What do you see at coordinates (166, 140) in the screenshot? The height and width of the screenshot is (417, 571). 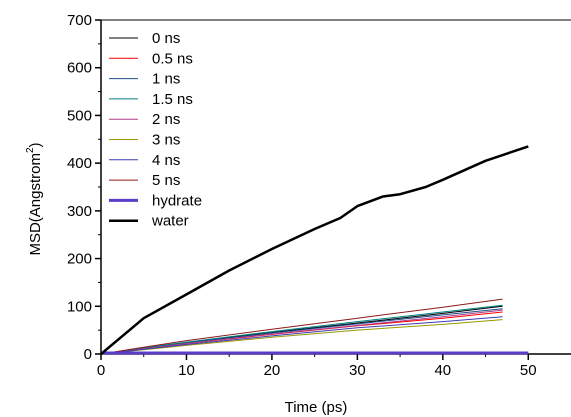 I see `legend-label: 3 ns` at bounding box center [166, 140].